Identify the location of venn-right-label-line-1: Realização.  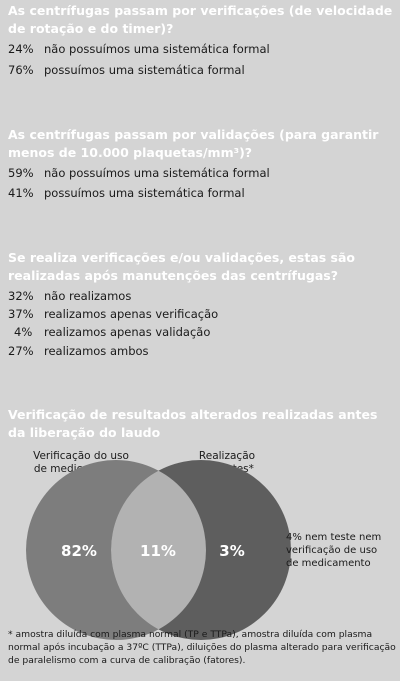
(227, 456).